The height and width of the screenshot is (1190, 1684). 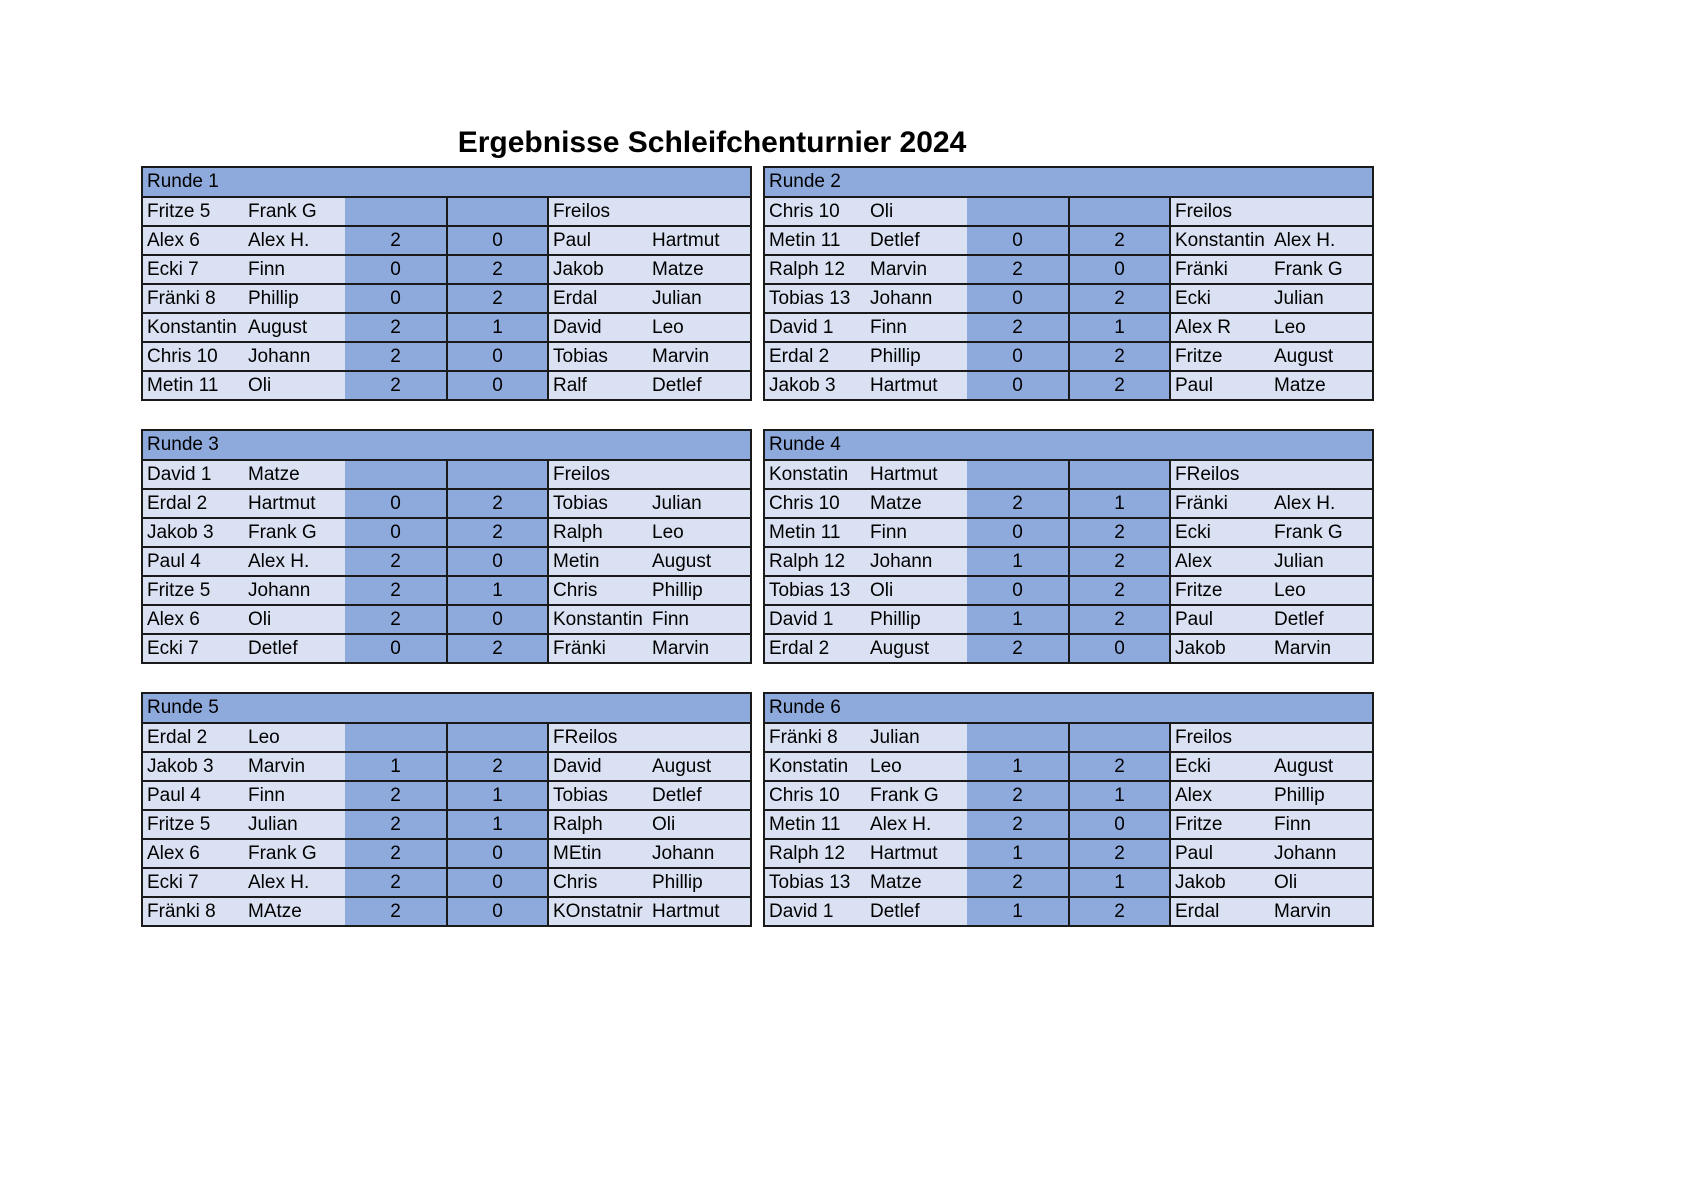 I want to click on home-player-2: August, so click(x=916, y=648).